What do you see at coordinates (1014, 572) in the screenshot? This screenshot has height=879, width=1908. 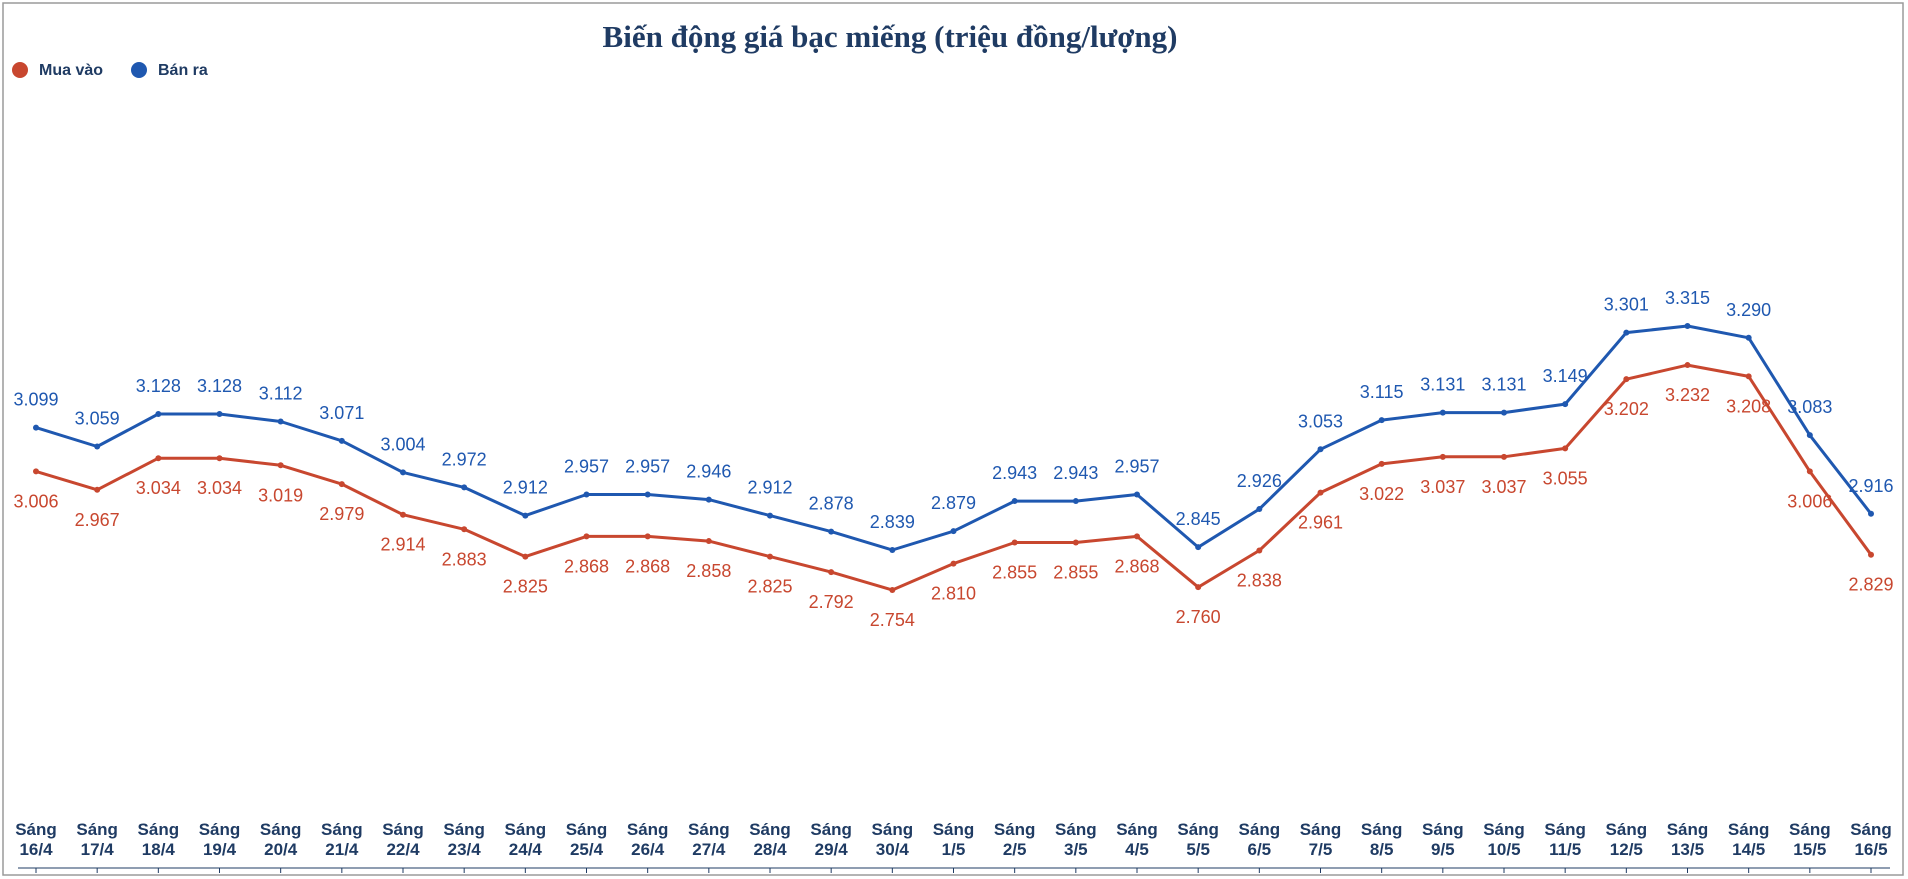 I see `data-label-buy: 2.855` at bounding box center [1014, 572].